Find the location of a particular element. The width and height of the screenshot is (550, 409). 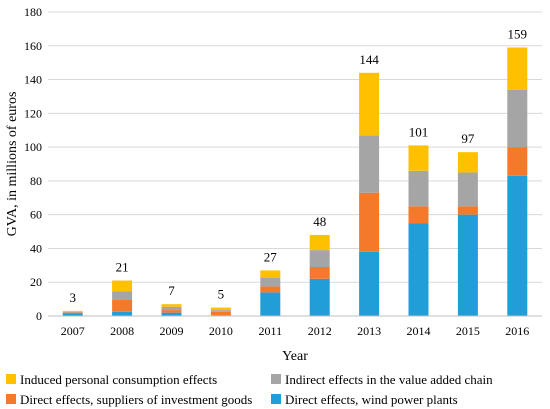

y-tick-label: 0 is located at coordinates (39, 316).